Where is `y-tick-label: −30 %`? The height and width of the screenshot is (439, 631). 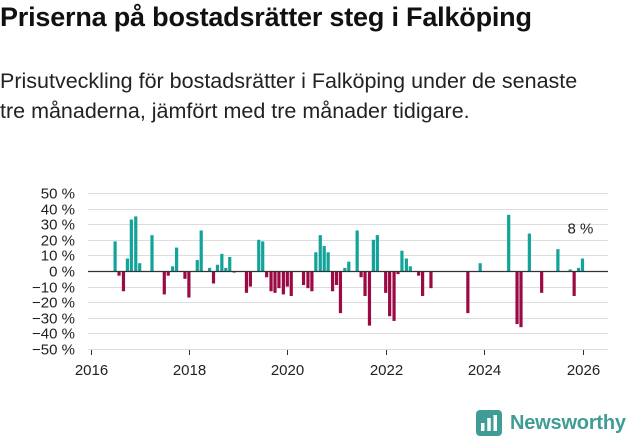 y-tick-label: −30 % is located at coordinates (53, 319).